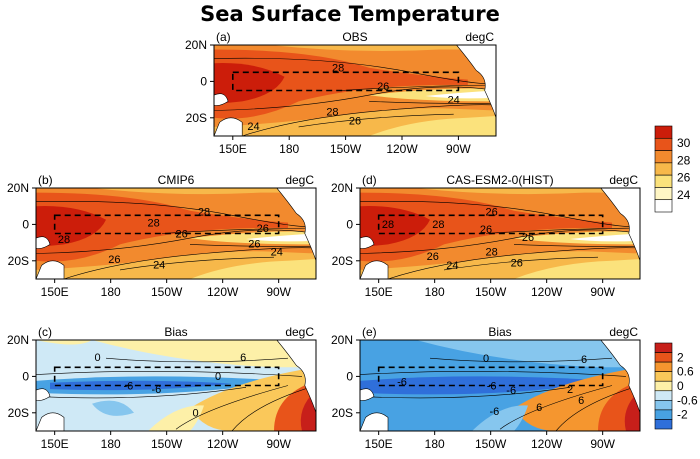  I want to click on panel-label: (e), so click(369, 332).